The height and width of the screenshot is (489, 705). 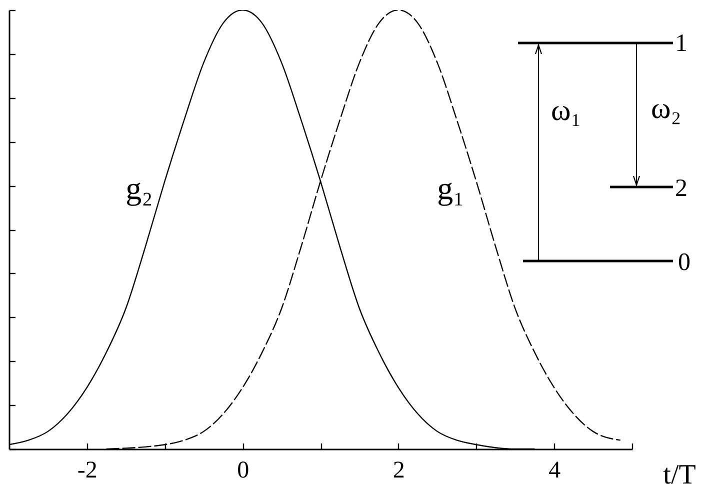 What do you see at coordinates (679, 474) in the screenshot?
I see `x-axis-title: t/T` at bounding box center [679, 474].